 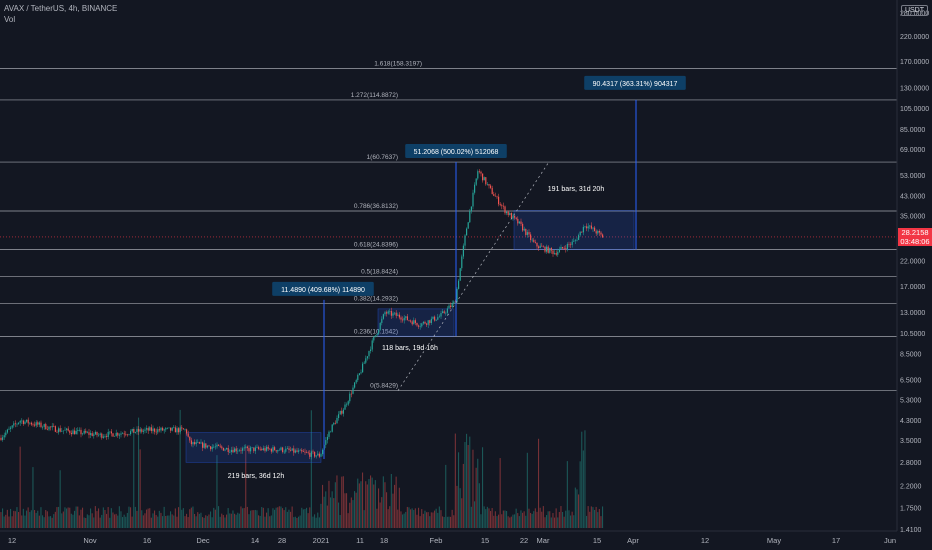 I want to click on price-tick-label: 35.0000, so click(x=912, y=216).